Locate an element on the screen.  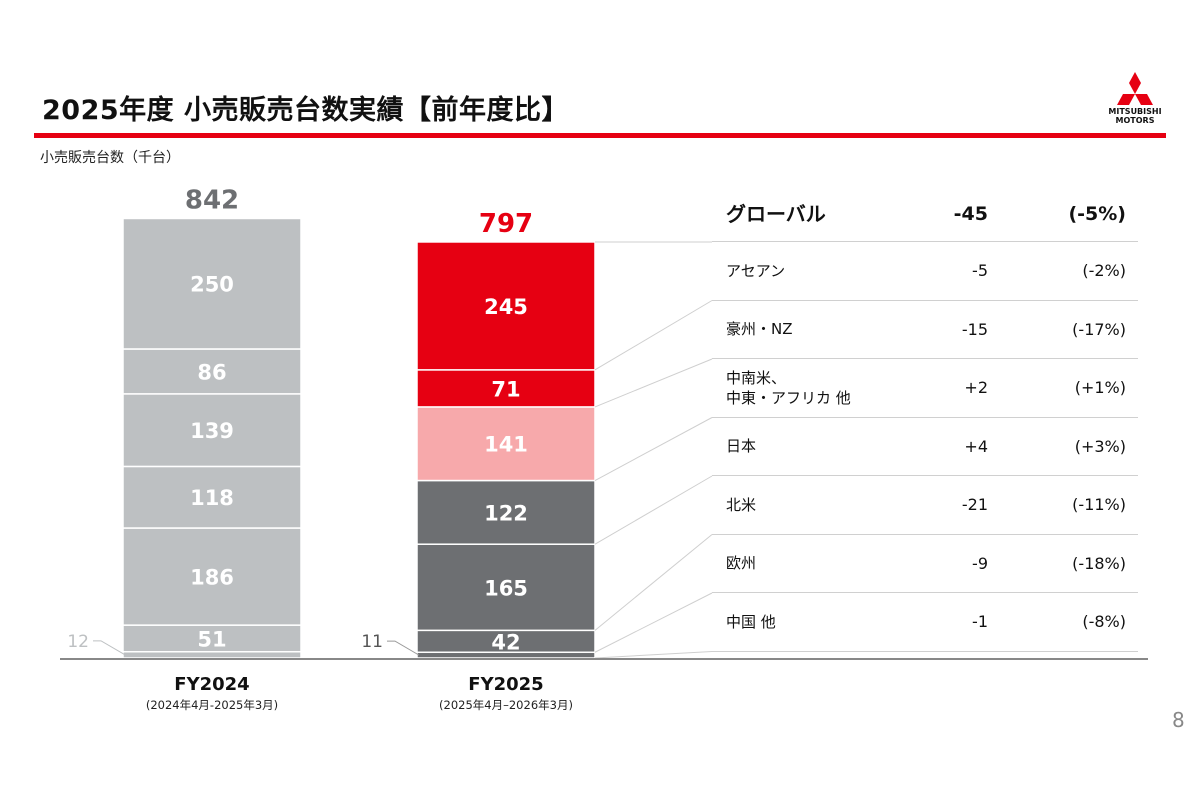
segment-value-label: 245 is located at coordinates (506, 307).